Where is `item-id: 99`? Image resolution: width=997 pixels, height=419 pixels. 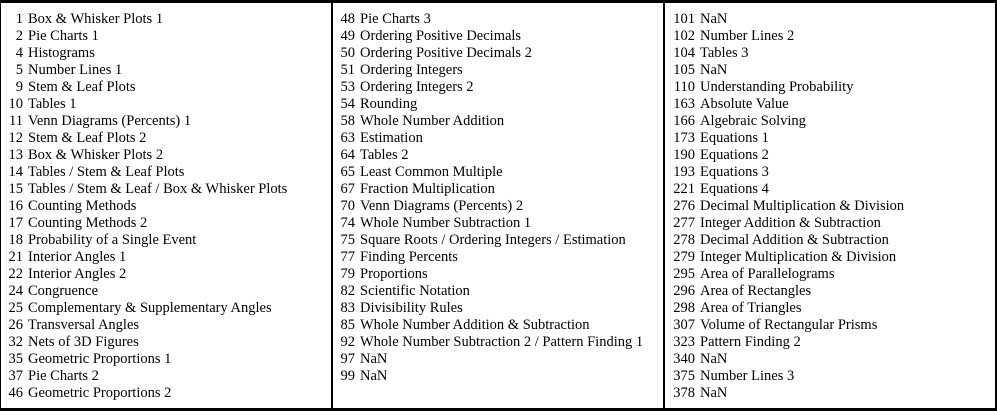
item-id: 99 is located at coordinates (348, 376).